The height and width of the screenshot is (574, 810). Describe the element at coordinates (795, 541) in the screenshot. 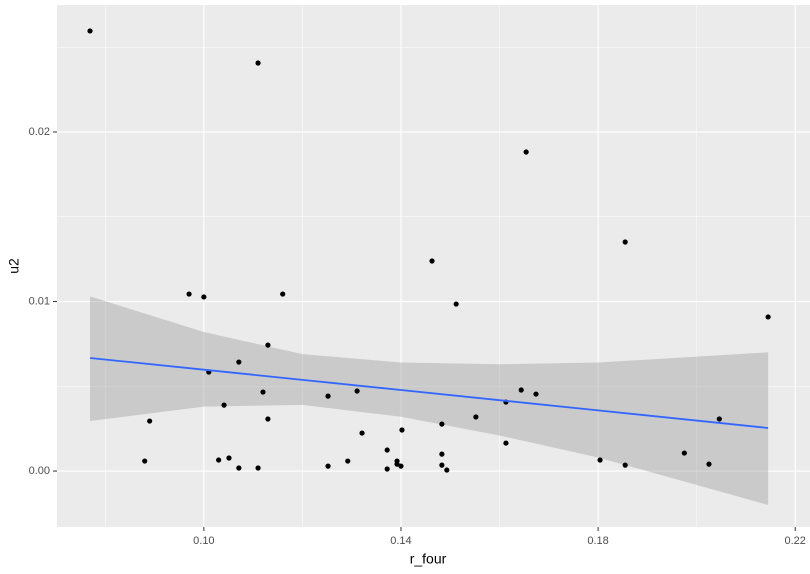

I see `x-tick-label: 0.22` at that location.